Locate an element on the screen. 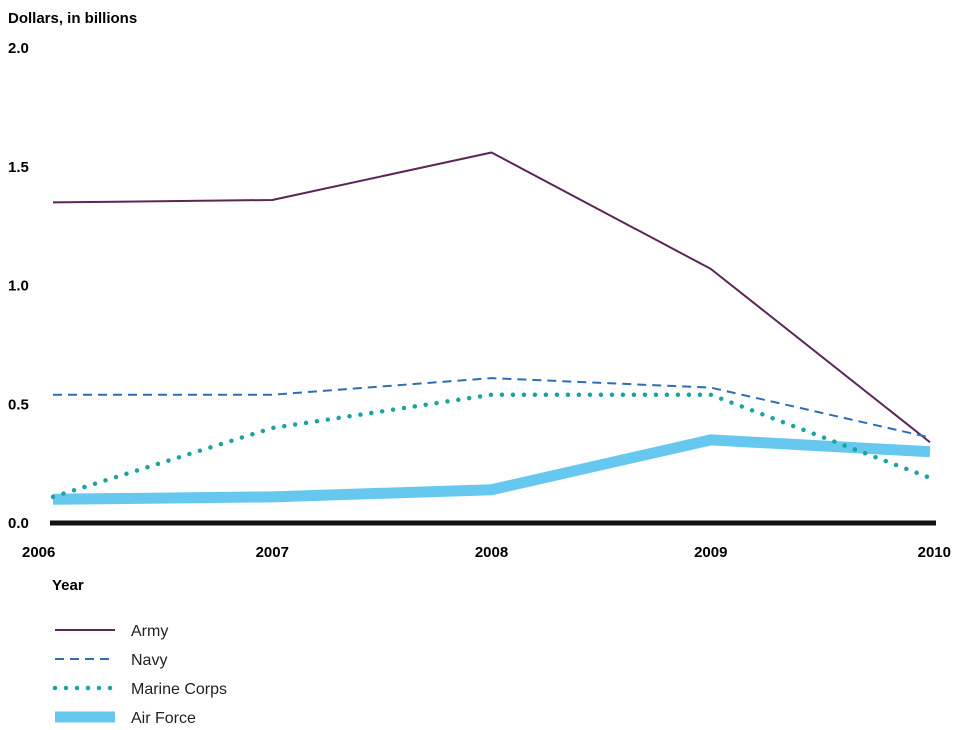  legend-label: Marine Corps is located at coordinates (179, 689).